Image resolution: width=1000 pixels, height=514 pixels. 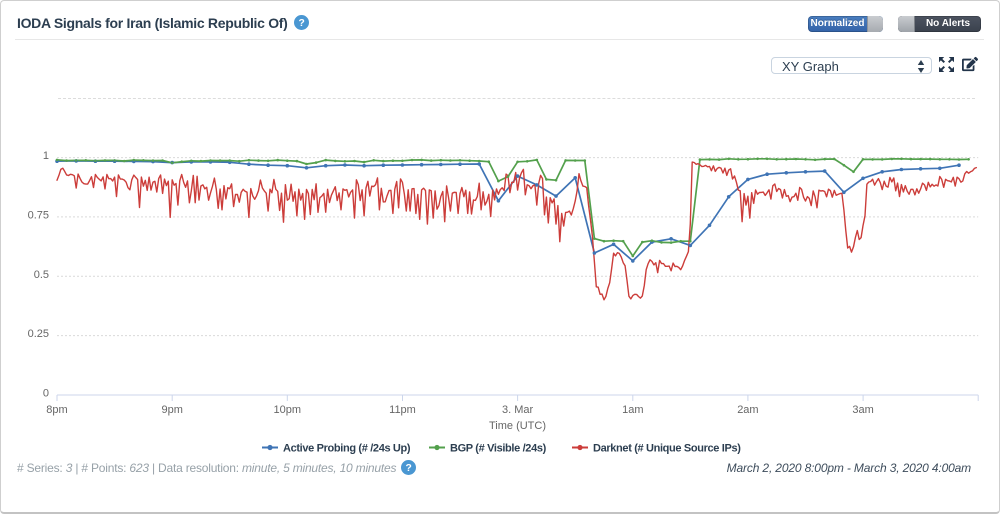 I want to click on svg-text: 10pm, so click(x=288, y=410).